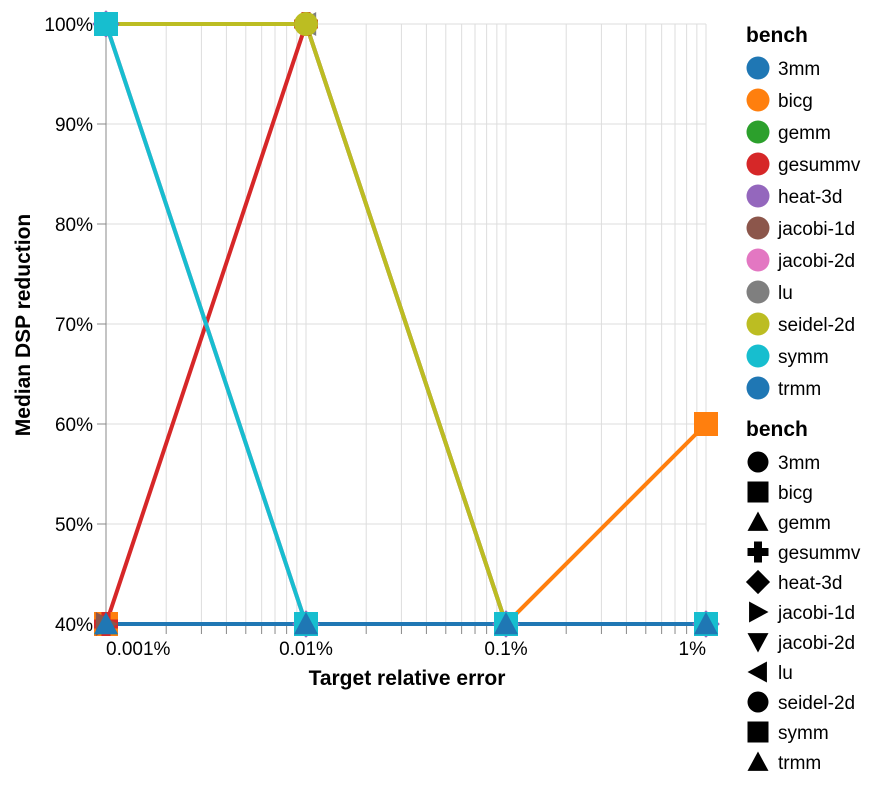 Image resolution: width=876 pixels, height=794 pixels. What do you see at coordinates (306, 649) in the screenshot?
I see `x-tick-label: 0.01%` at bounding box center [306, 649].